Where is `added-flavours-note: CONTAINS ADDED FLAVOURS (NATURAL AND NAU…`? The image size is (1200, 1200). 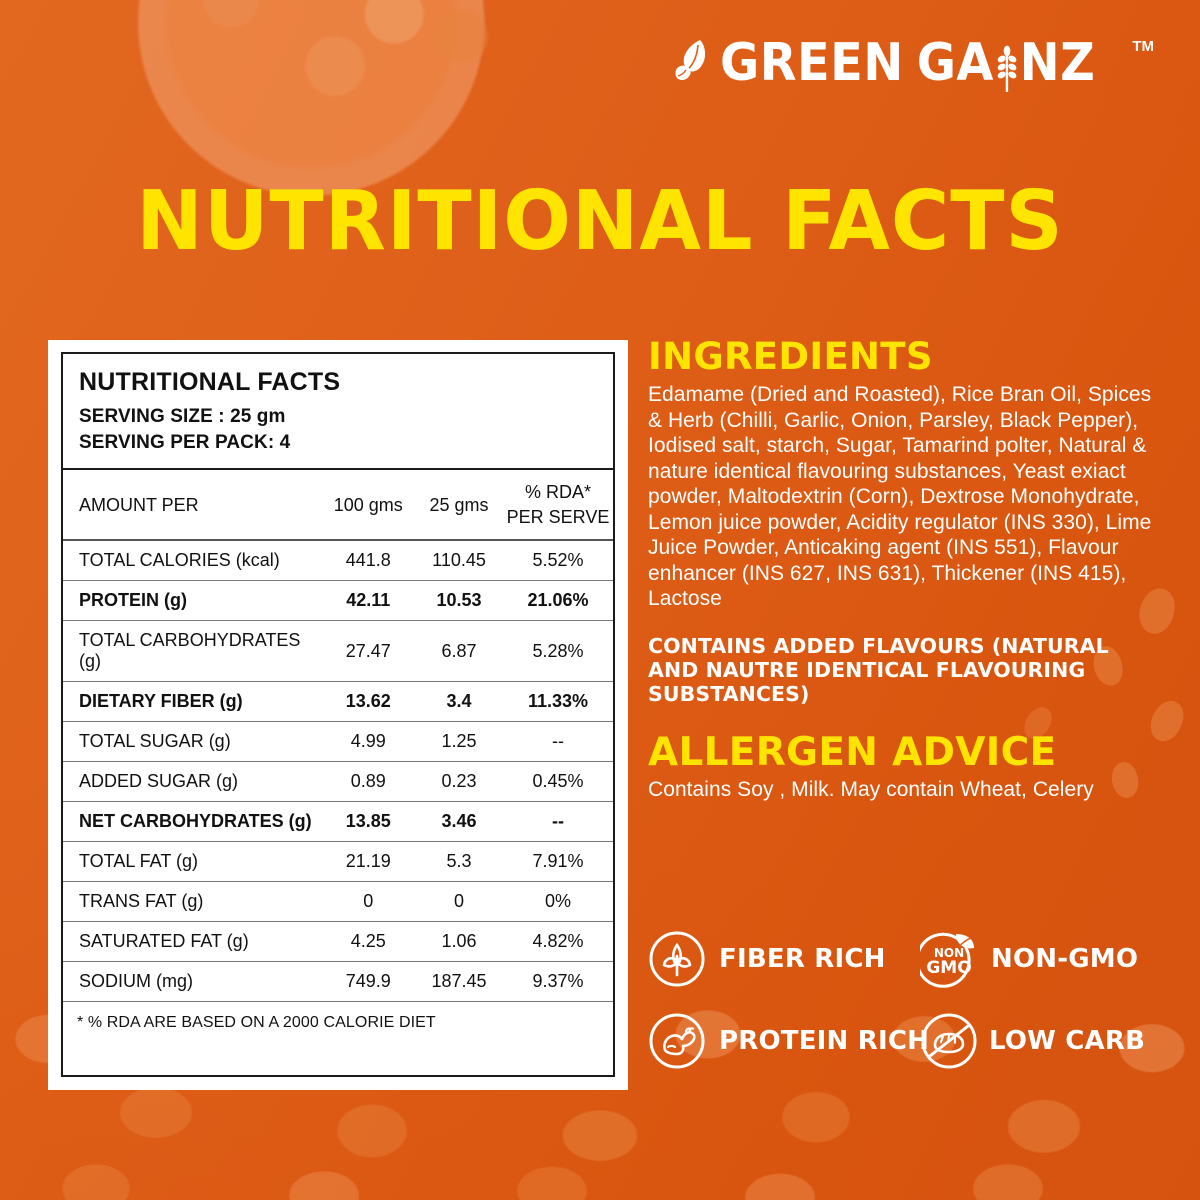
added-flavours-note: CONTAINS ADDED FLAVOURS (NATURAL AND NAU… is located at coordinates (878, 669).